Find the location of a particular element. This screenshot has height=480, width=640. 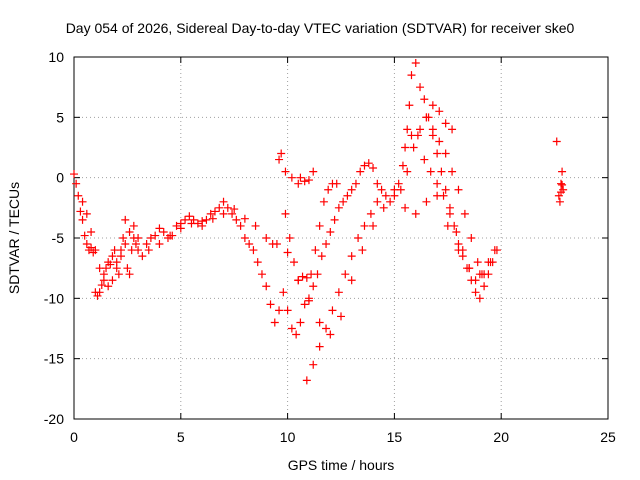

x-tick-label: 5 is located at coordinates (181, 437).